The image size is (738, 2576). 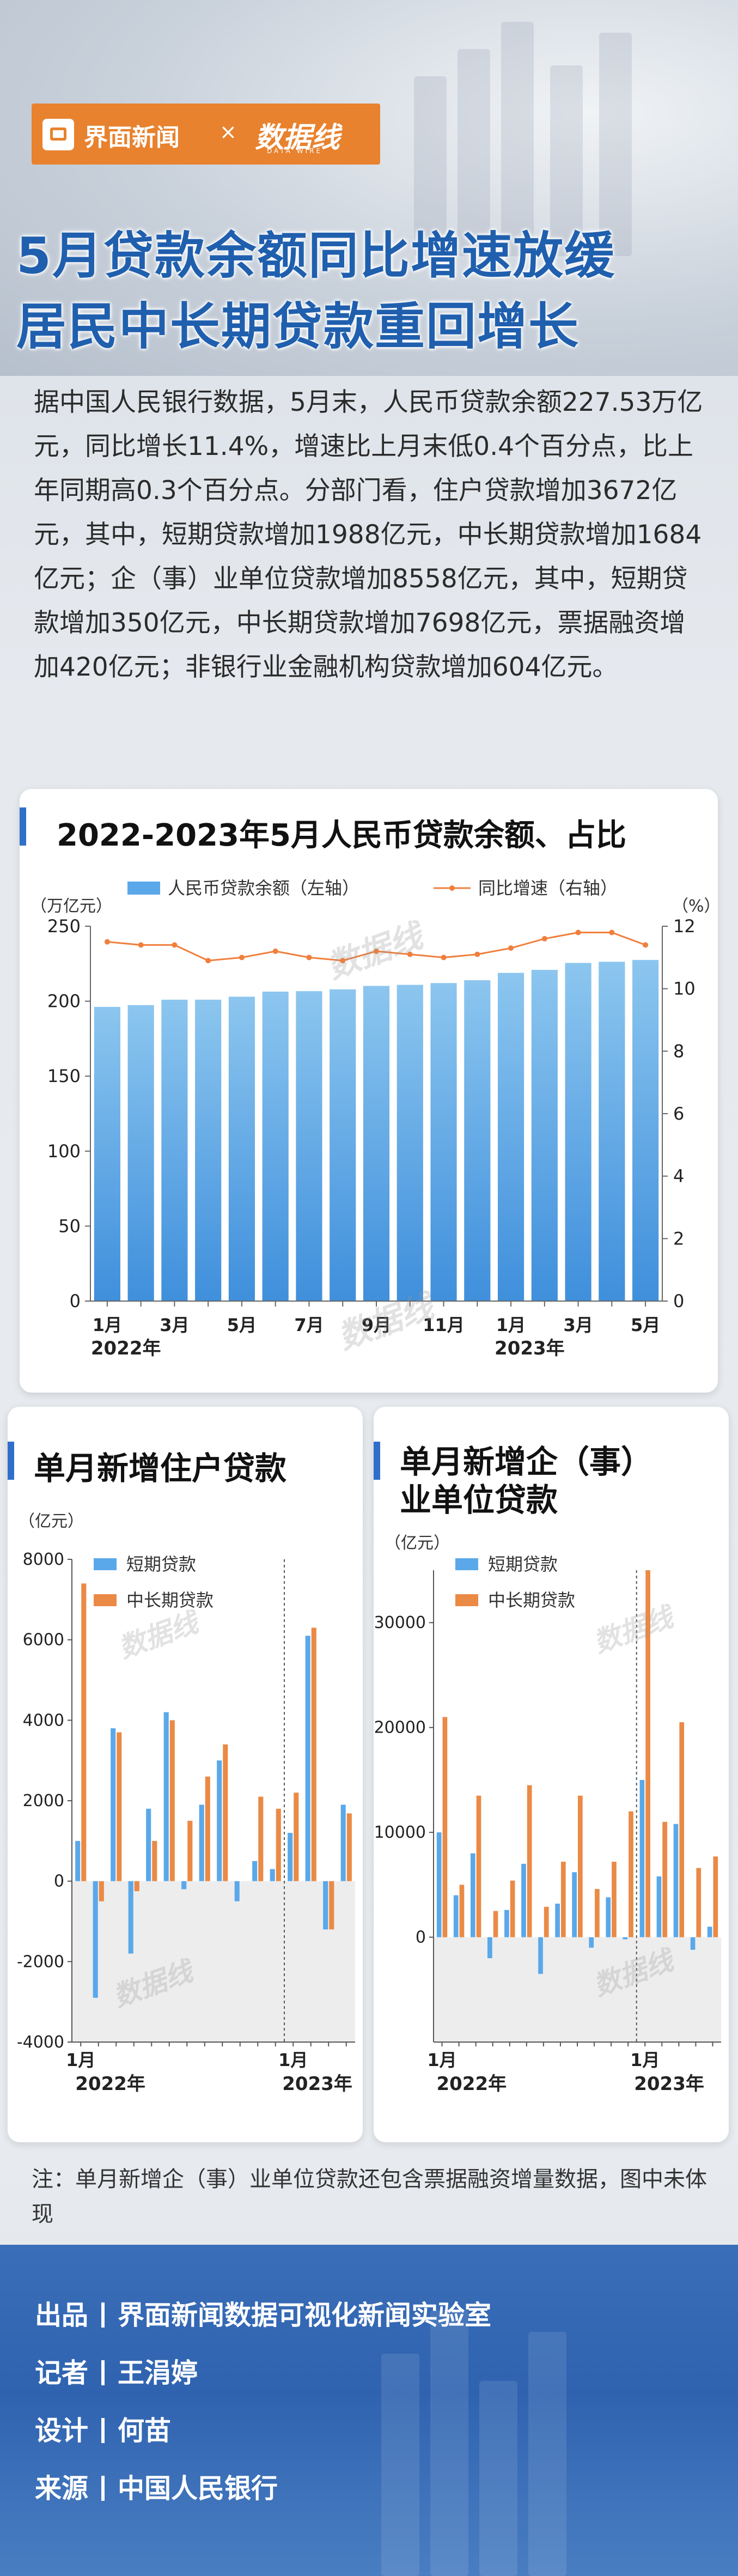 I want to click on y-tick-label-right: 2, so click(x=678, y=1239).